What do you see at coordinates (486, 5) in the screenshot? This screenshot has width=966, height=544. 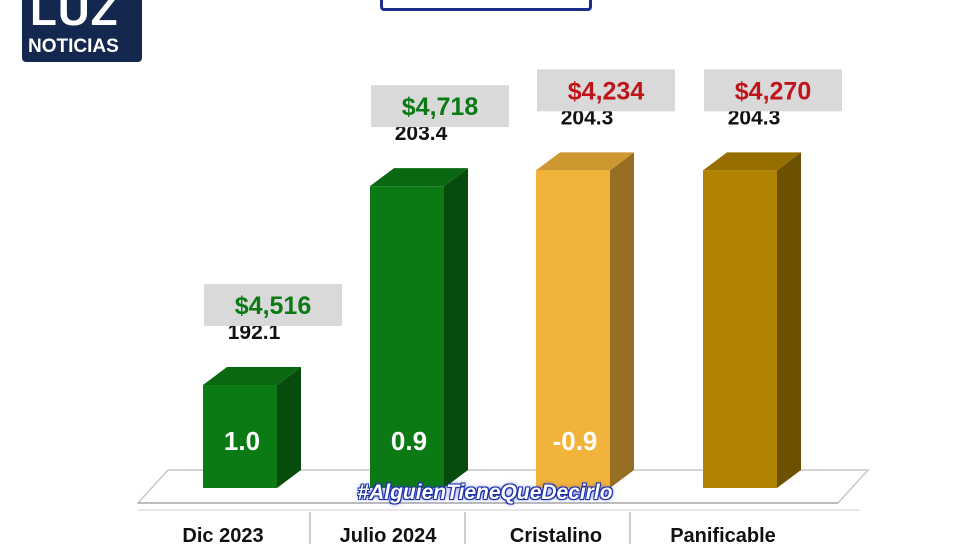 I see `top-banner` at bounding box center [486, 5].